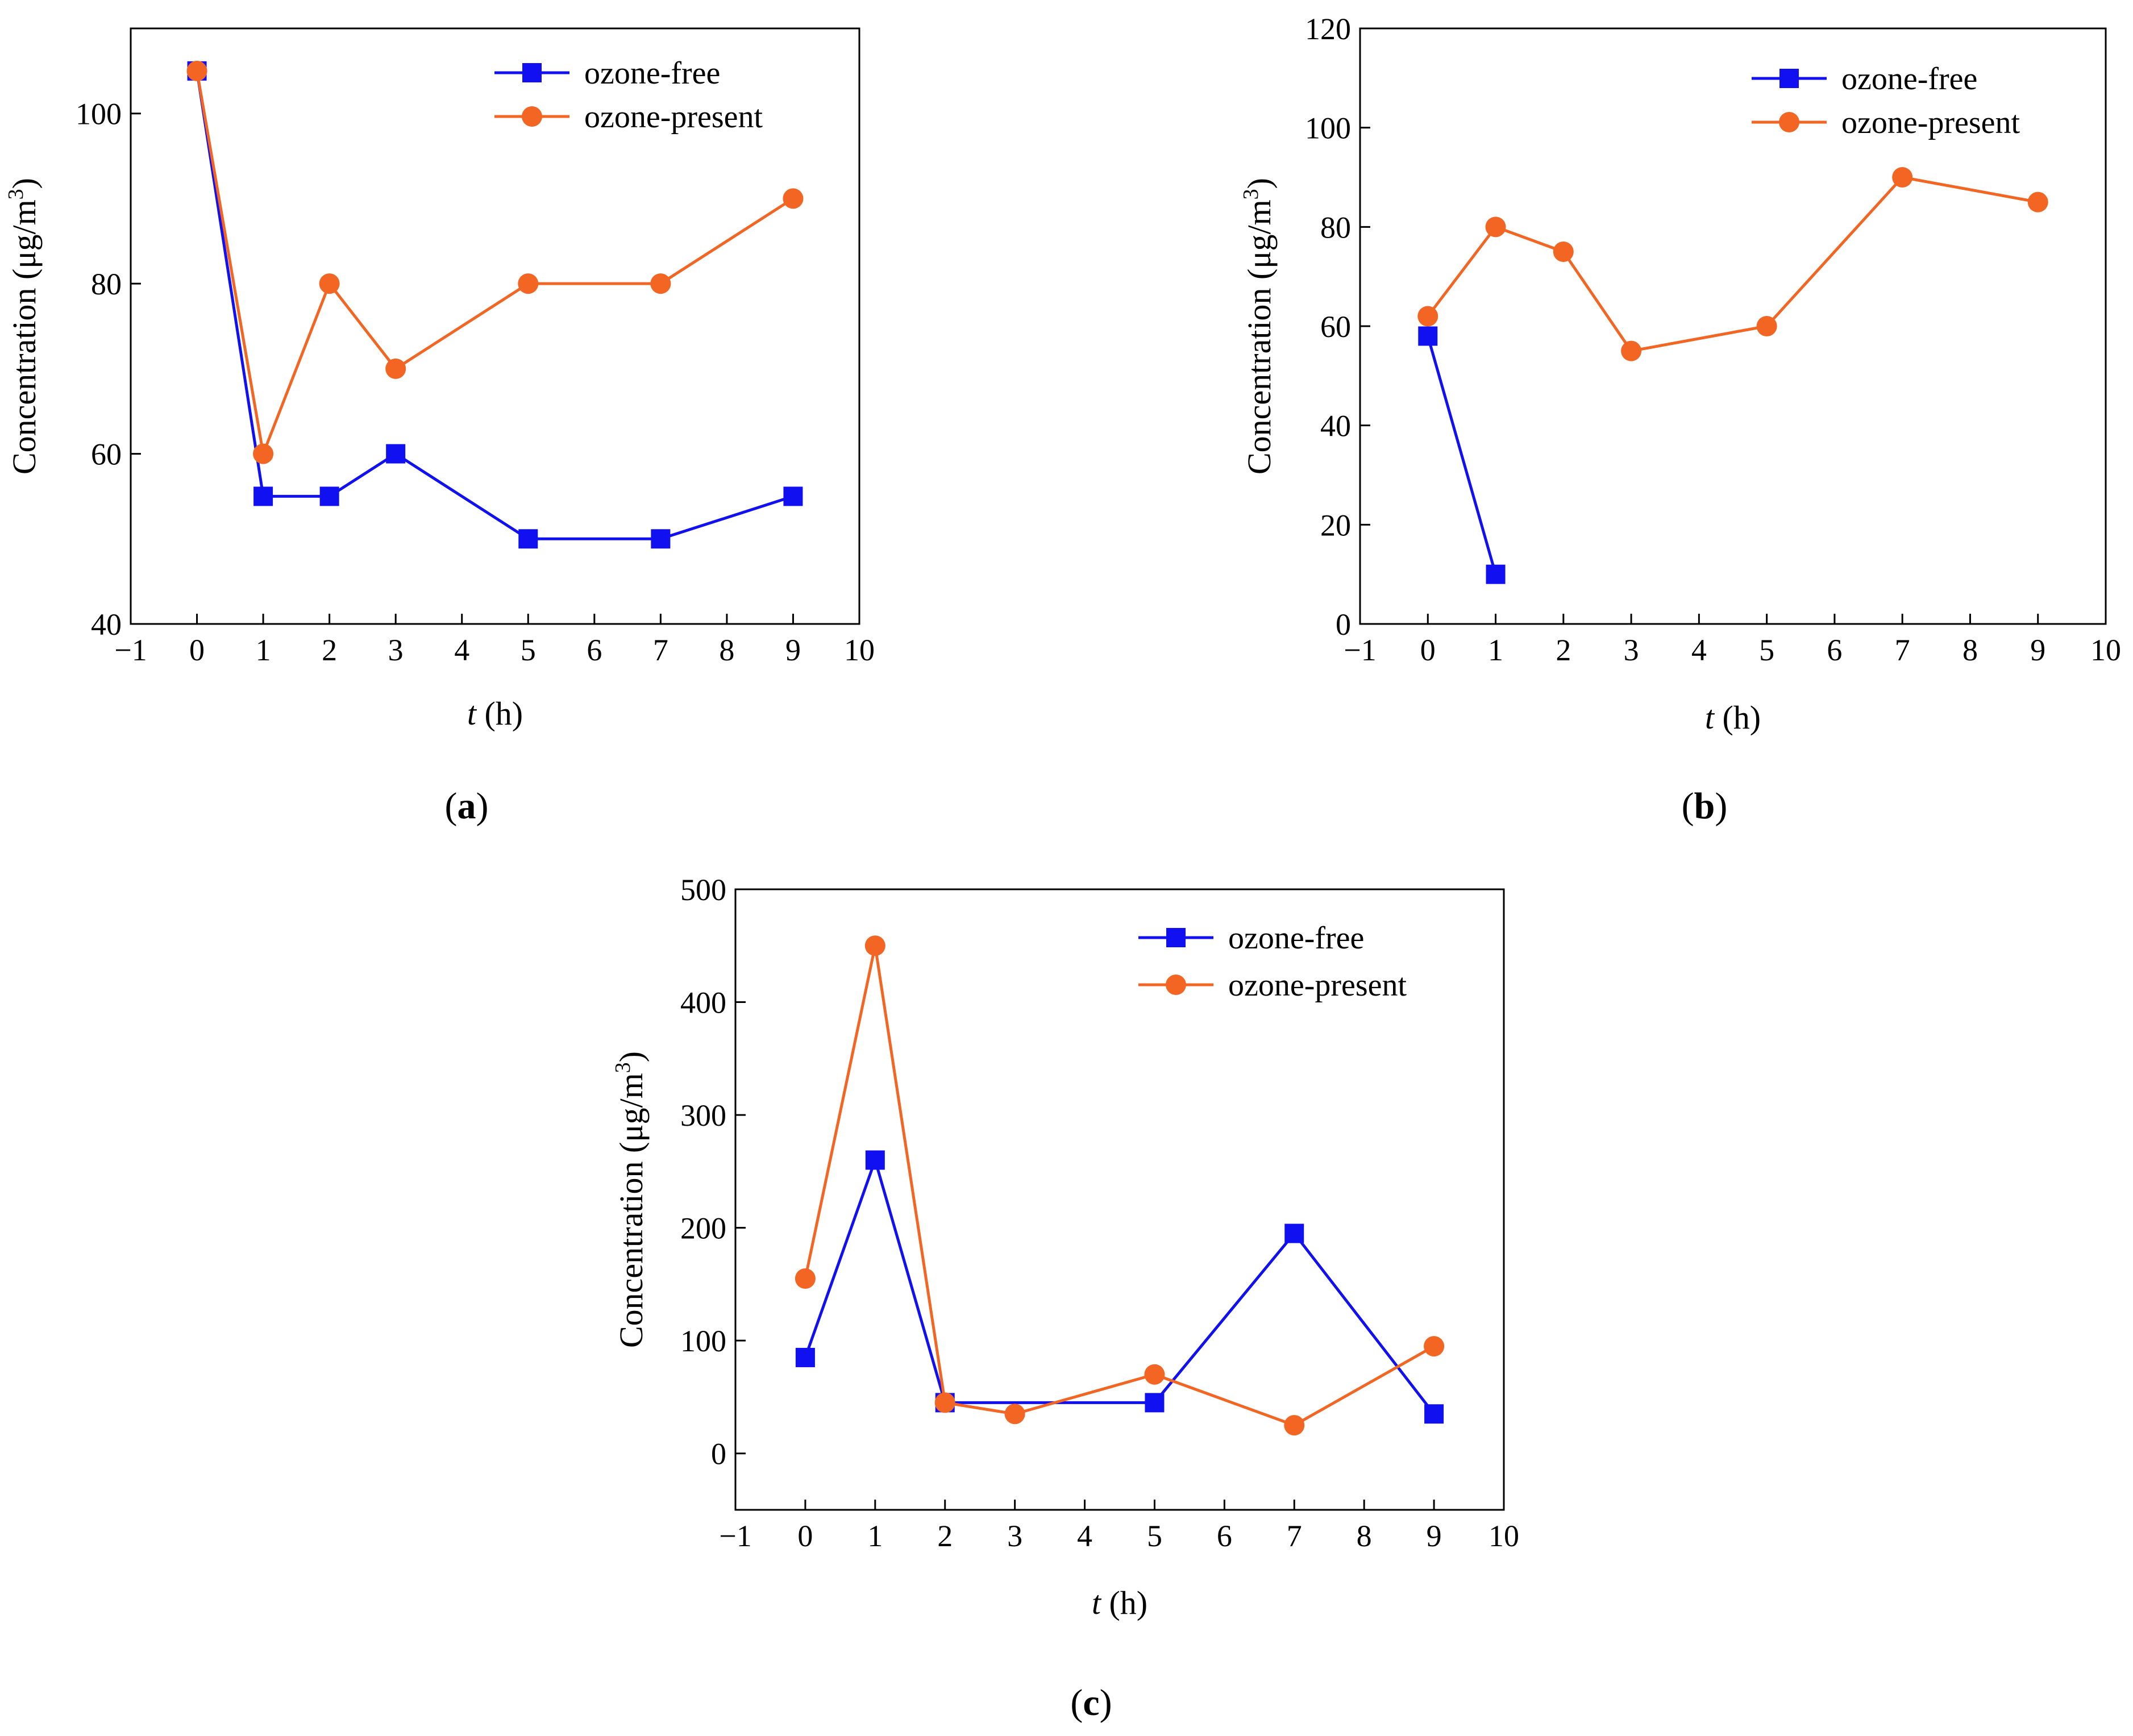  What do you see at coordinates (107, 455) in the screenshot?
I see `y-tick-label: 60` at bounding box center [107, 455].